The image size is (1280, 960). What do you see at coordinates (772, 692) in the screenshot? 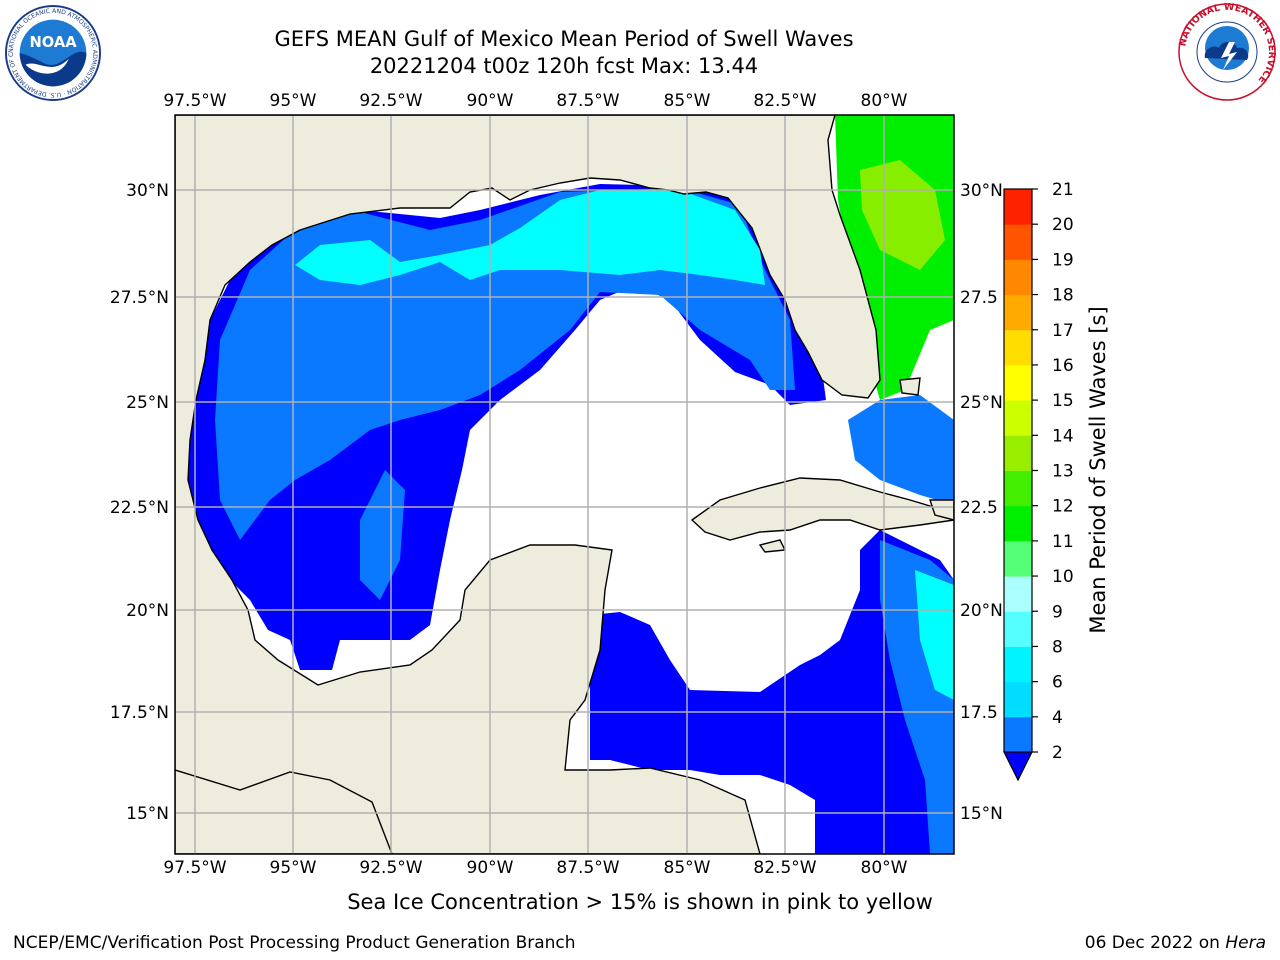
I see `swell-field-caribbean` at bounding box center [772, 692].